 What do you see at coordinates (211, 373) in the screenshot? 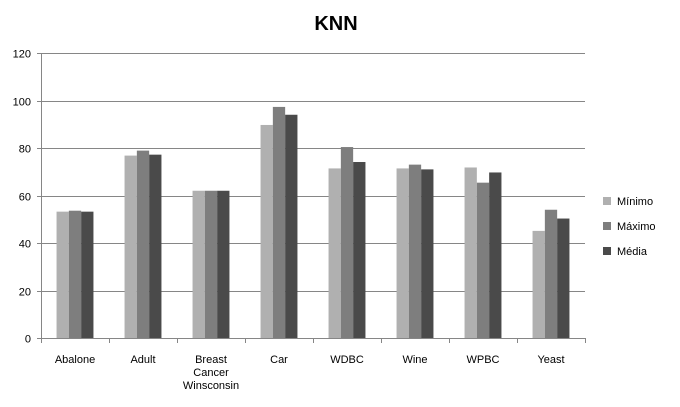
I see `x-tick-label: Breast Cancer Winsconsin` at bounding box center [211, 373].